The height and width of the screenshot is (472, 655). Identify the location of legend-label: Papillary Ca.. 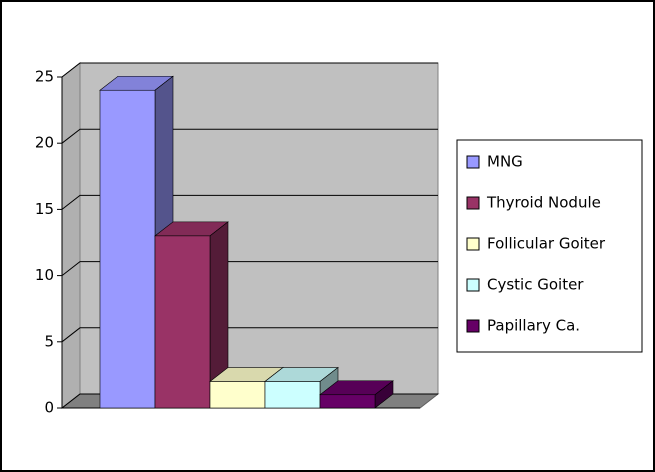
(533, 326).